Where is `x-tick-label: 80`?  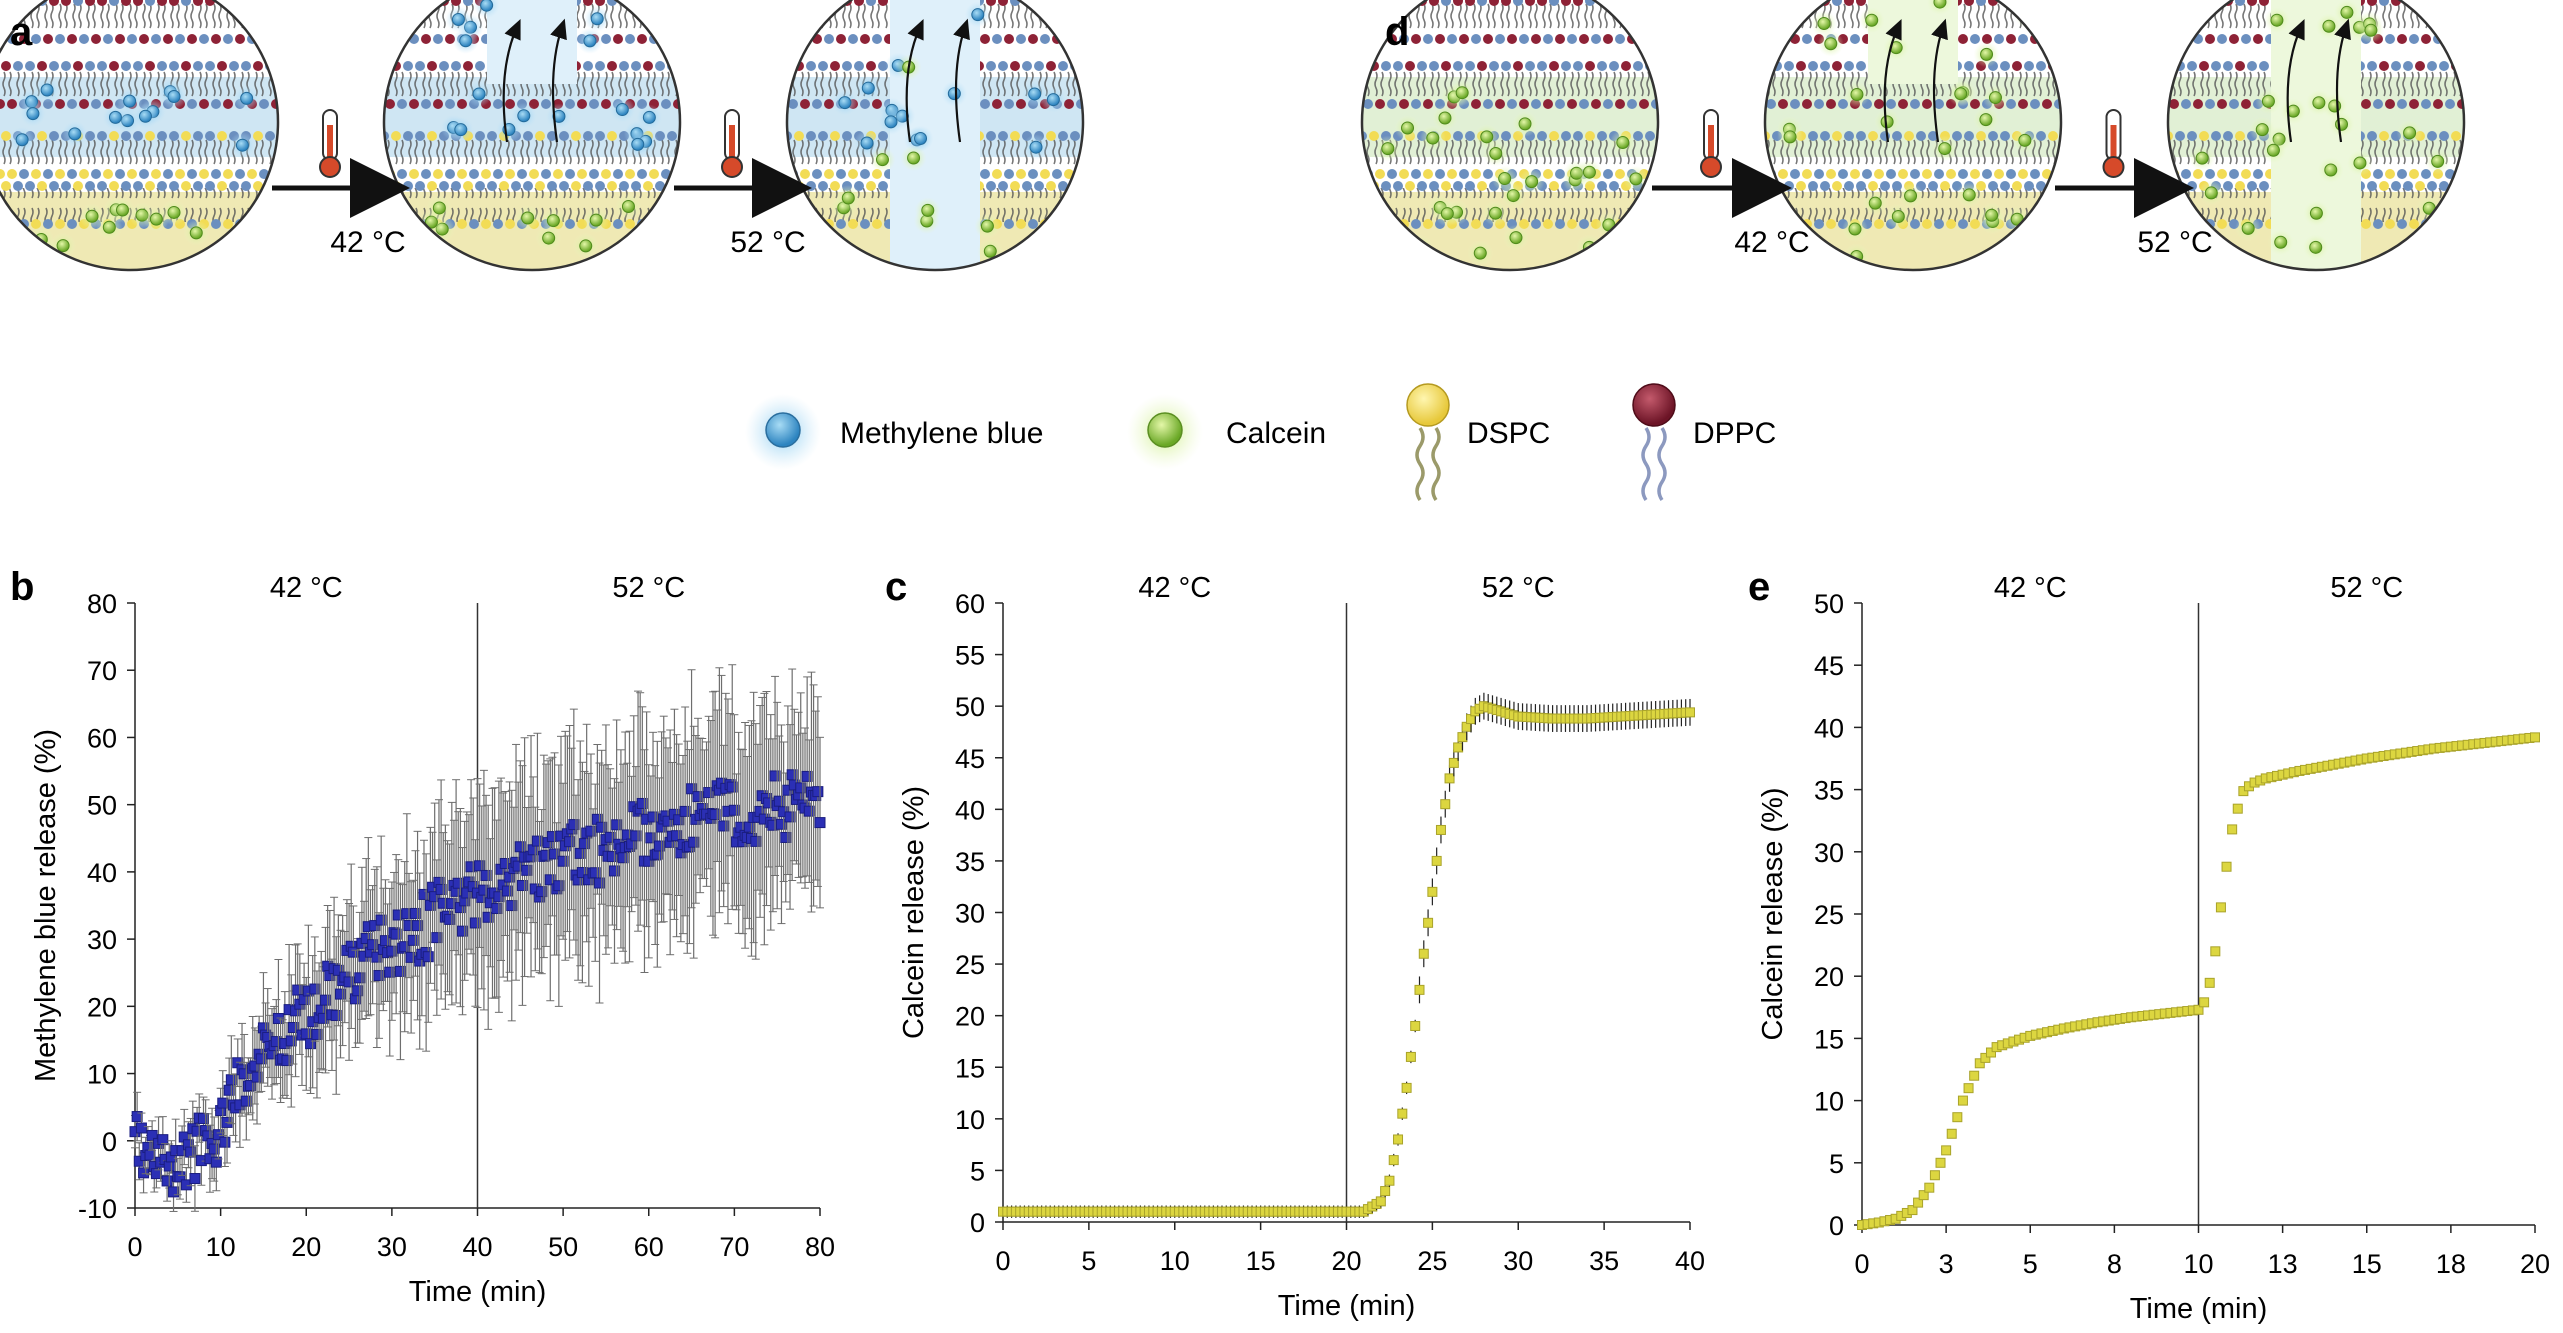
x-tick-label: 80 is located at coordinates (820, 1247).